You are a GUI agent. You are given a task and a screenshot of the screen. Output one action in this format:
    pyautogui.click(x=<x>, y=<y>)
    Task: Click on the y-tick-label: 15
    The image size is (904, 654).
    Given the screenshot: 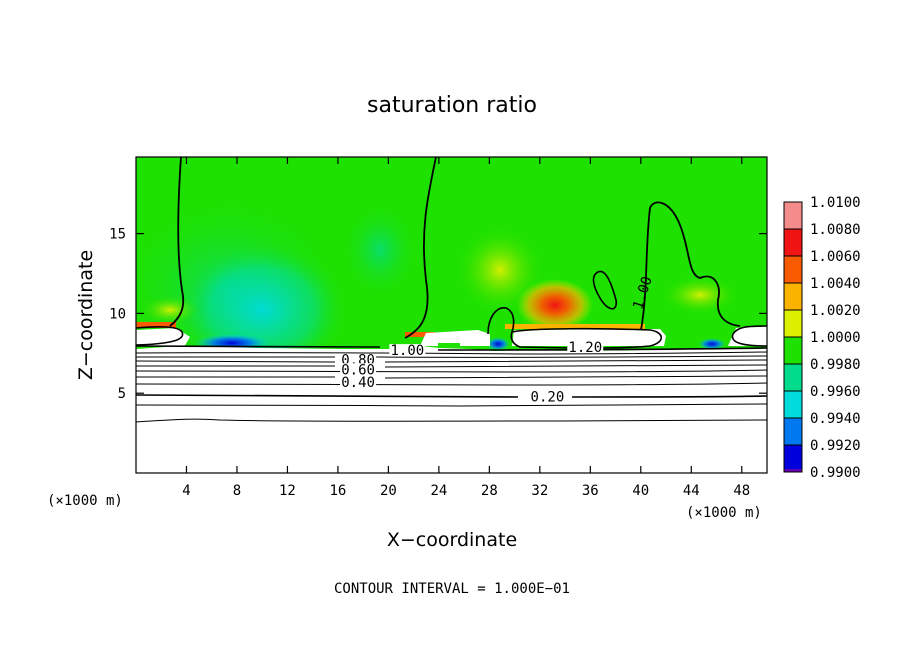 What is the action you would take?
    pyautogui.click(x=117, y=235)
    